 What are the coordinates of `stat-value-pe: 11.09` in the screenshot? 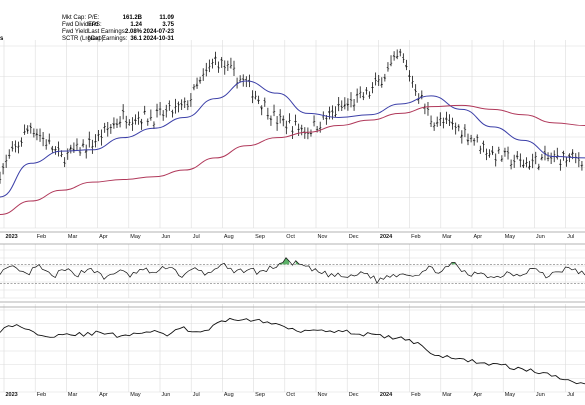 It's located at (151, 18).